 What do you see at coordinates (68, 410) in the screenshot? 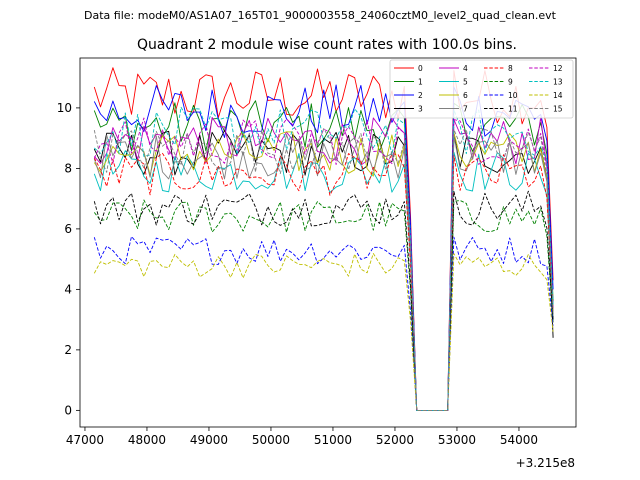
I see `y-tick-label: 0` at bounding box center [68, 410].